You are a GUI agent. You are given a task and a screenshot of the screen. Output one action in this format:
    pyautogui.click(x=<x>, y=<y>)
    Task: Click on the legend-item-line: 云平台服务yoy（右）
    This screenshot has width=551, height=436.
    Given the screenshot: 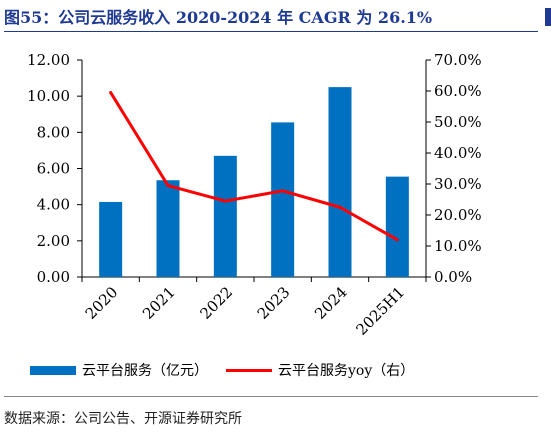 What is the action you would take?
    pyautogui.click(x=320, y=370)
    